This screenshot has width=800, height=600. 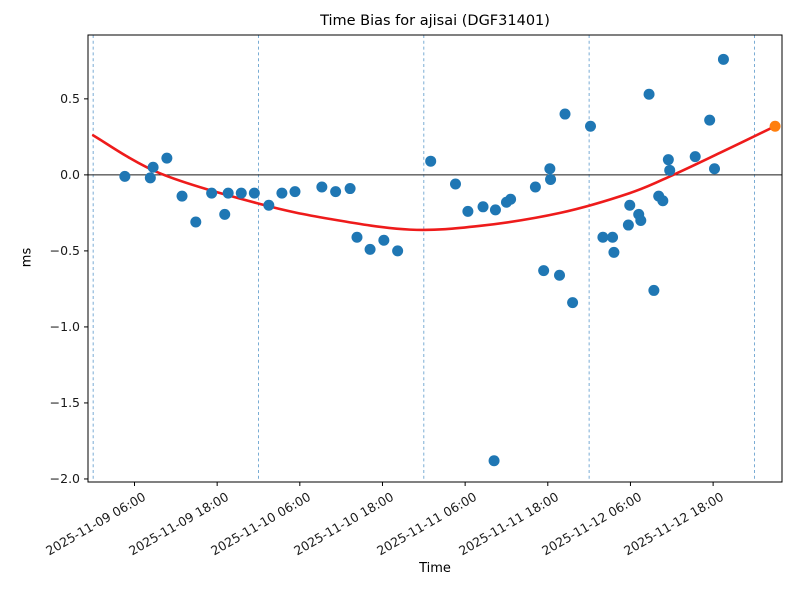 I want to click on chart-title: Time Bias for ajisai (DGF31401), so click(x=435, y=21).